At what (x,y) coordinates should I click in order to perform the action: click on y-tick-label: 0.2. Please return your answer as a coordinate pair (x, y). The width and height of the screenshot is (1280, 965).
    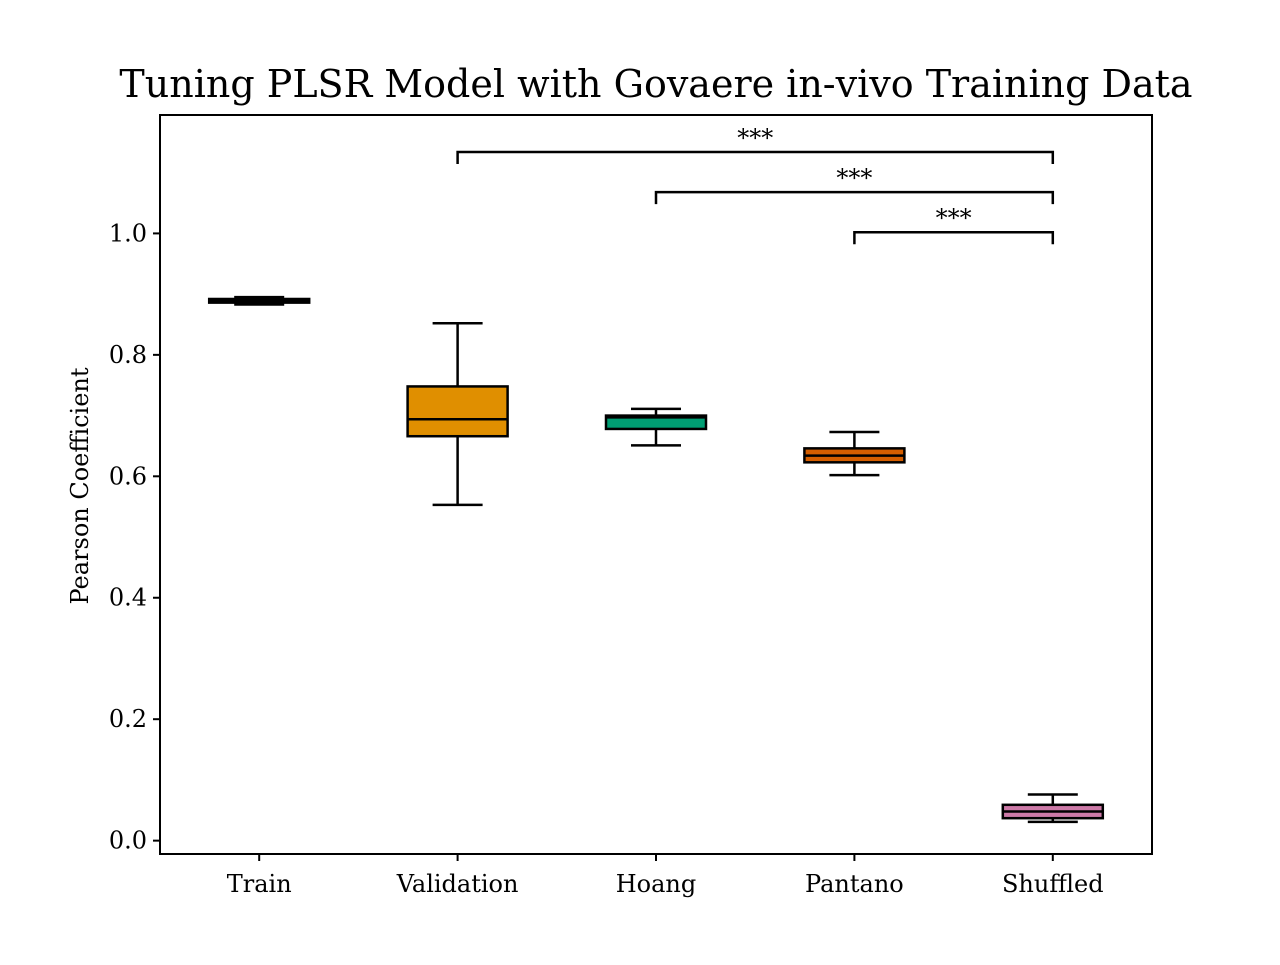
    Looking at the image, I should click on (128, 719).